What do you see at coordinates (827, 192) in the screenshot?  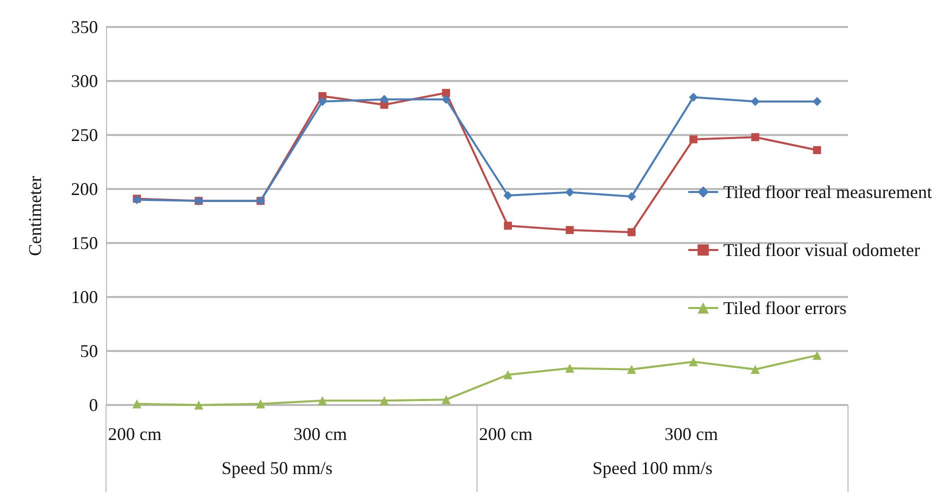 I see `legend-label: Tiled floor real measurement` at bounding box center [827, 192].